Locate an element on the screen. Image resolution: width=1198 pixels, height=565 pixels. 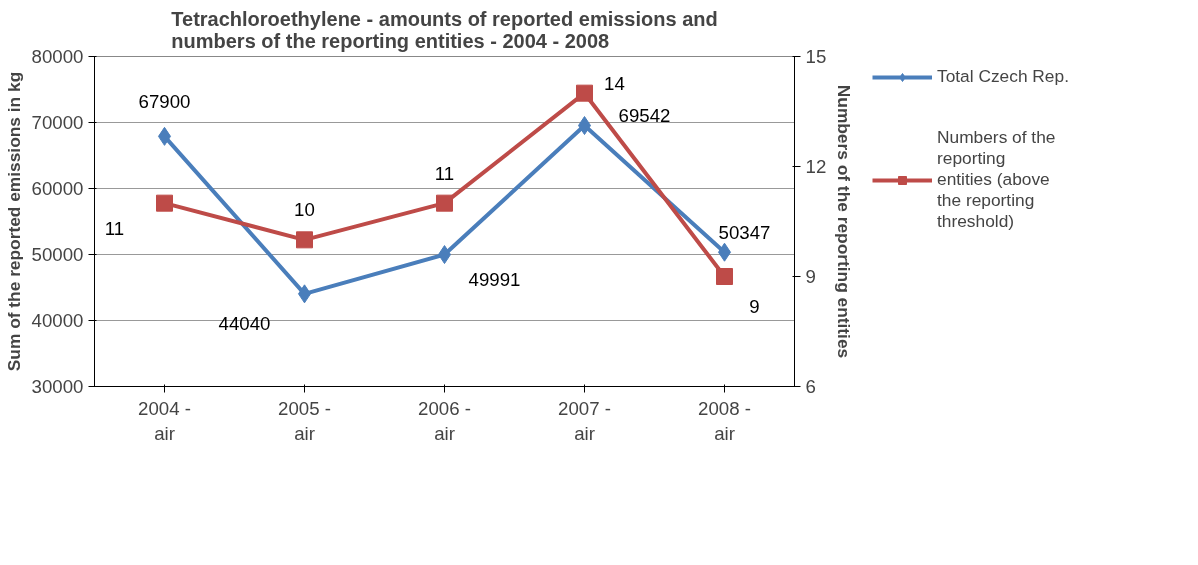
data-label: 69542 is located at coordinates (644, 116).